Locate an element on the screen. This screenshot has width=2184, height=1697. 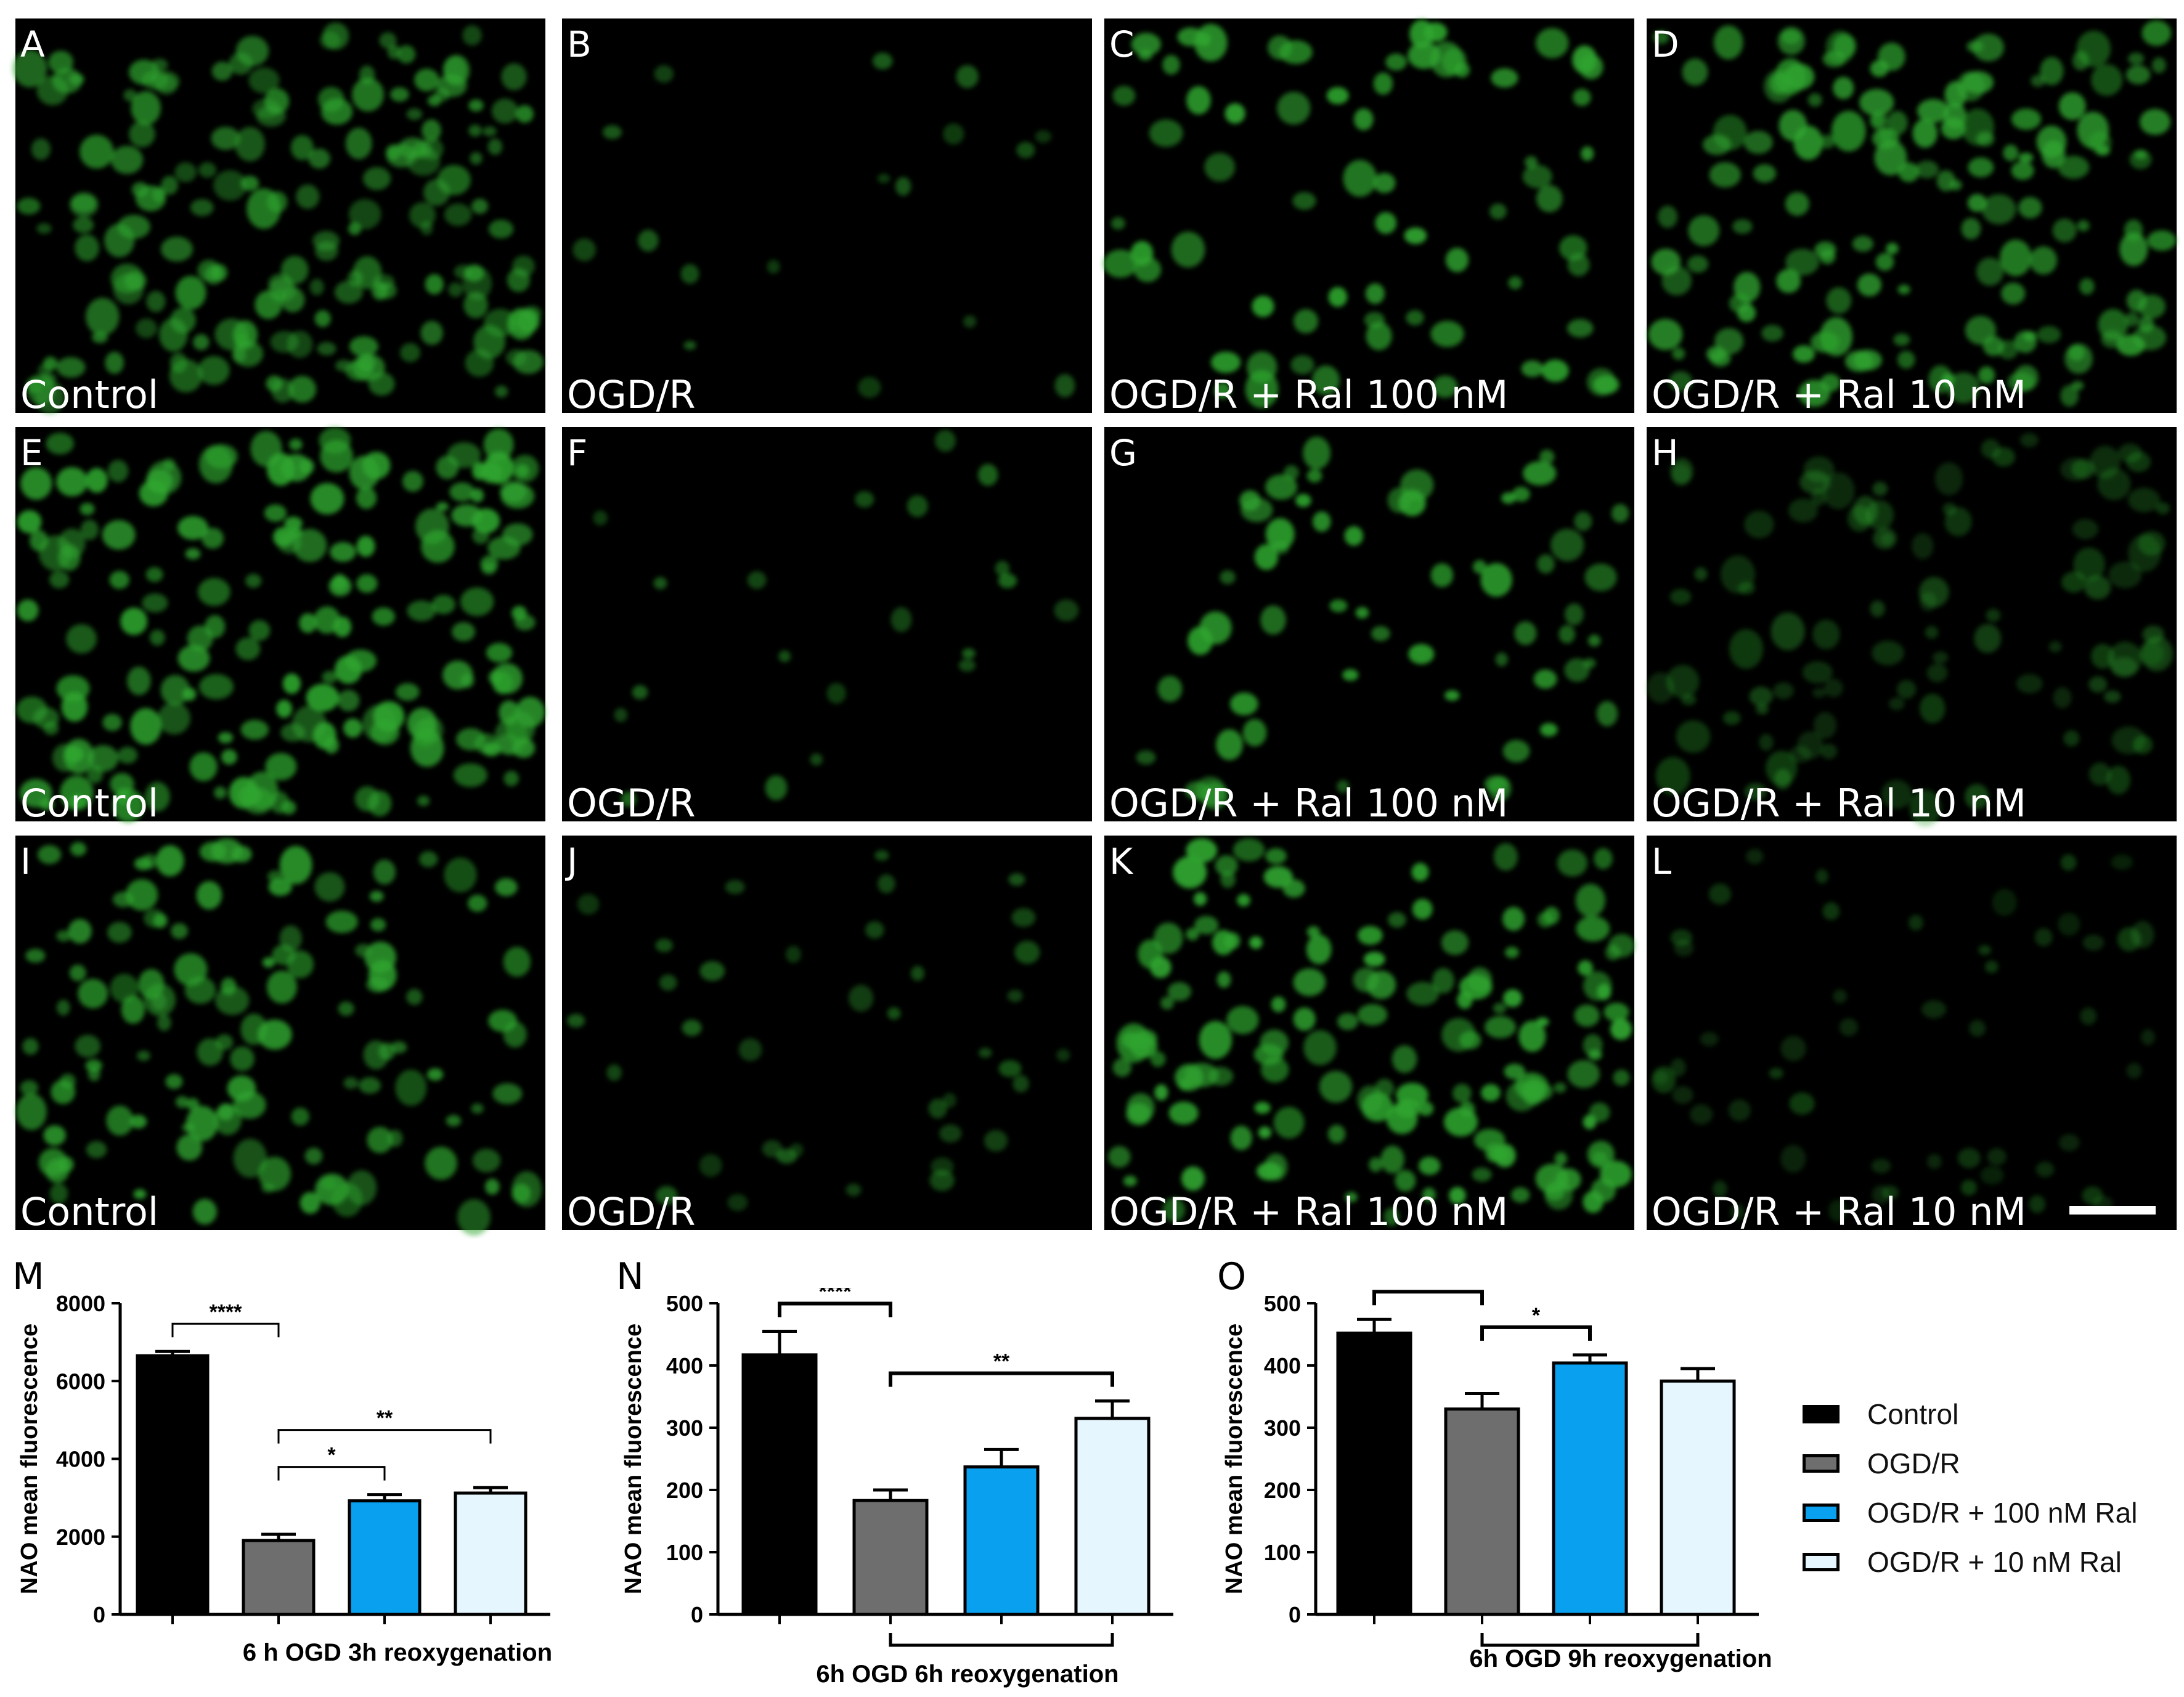
y-tick-label: 200 is located at coordinates (1282, 1491).